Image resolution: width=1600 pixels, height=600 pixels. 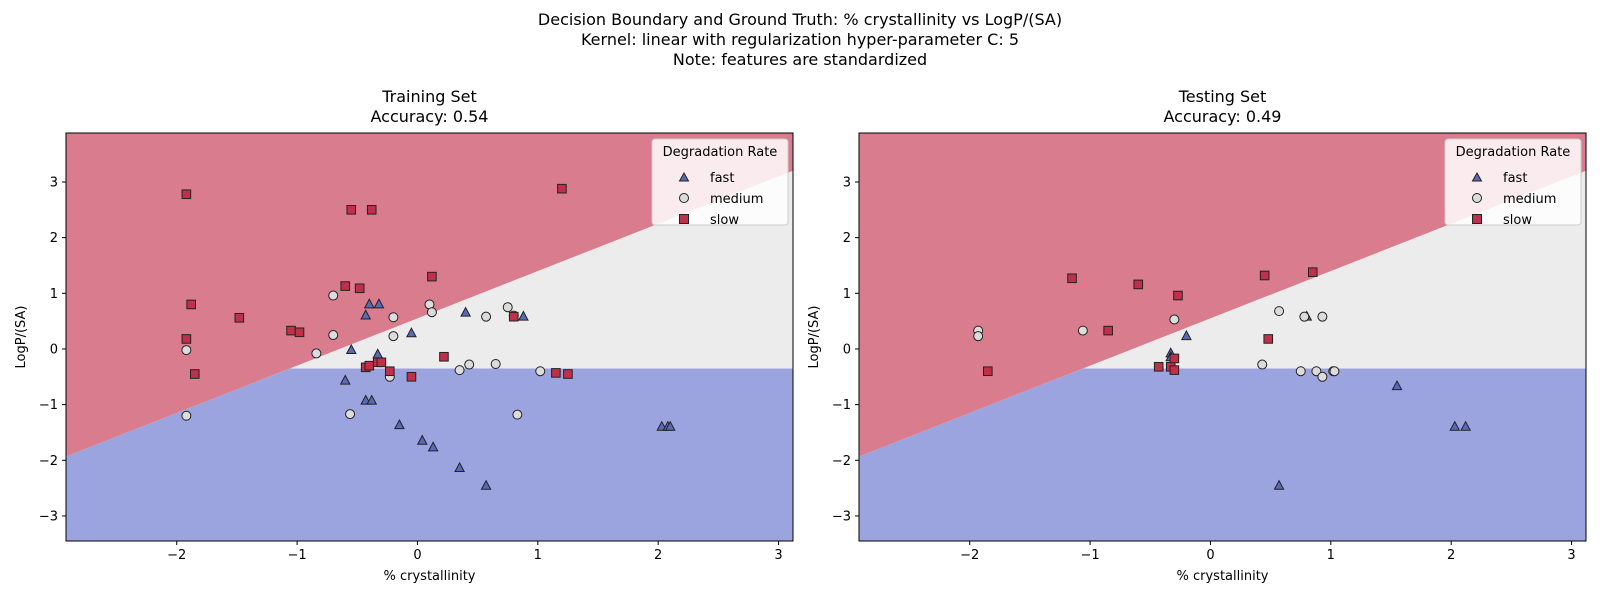 I want to click on x-axis-label: % crystallinity, so click(x=1223, y=576).